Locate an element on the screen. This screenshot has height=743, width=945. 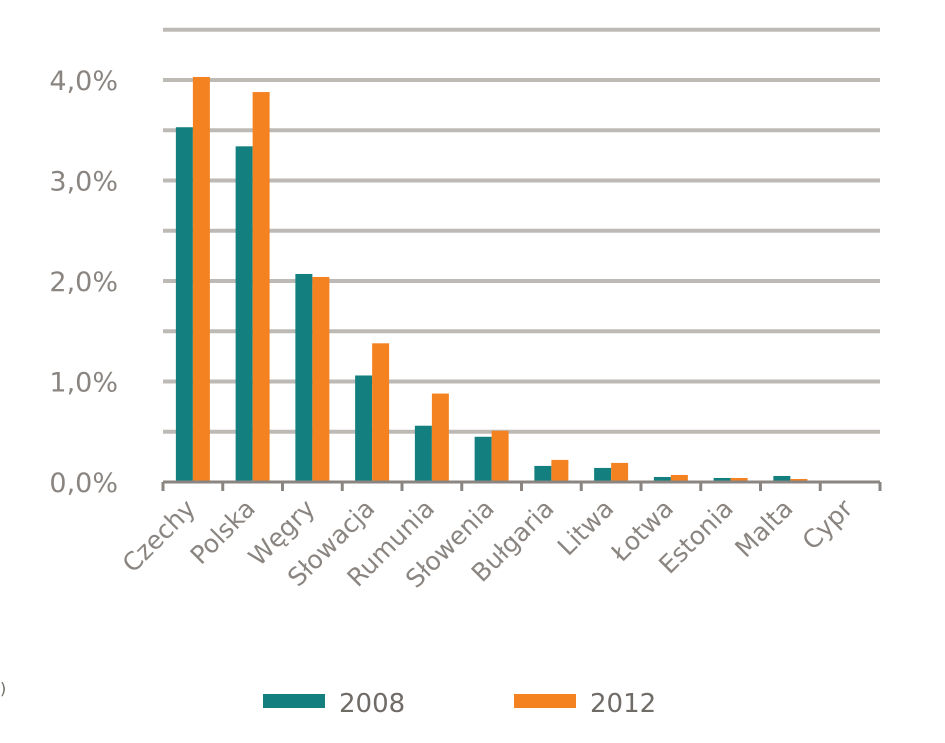
legend: 2008 2012 is located at coordinates (459, 704).